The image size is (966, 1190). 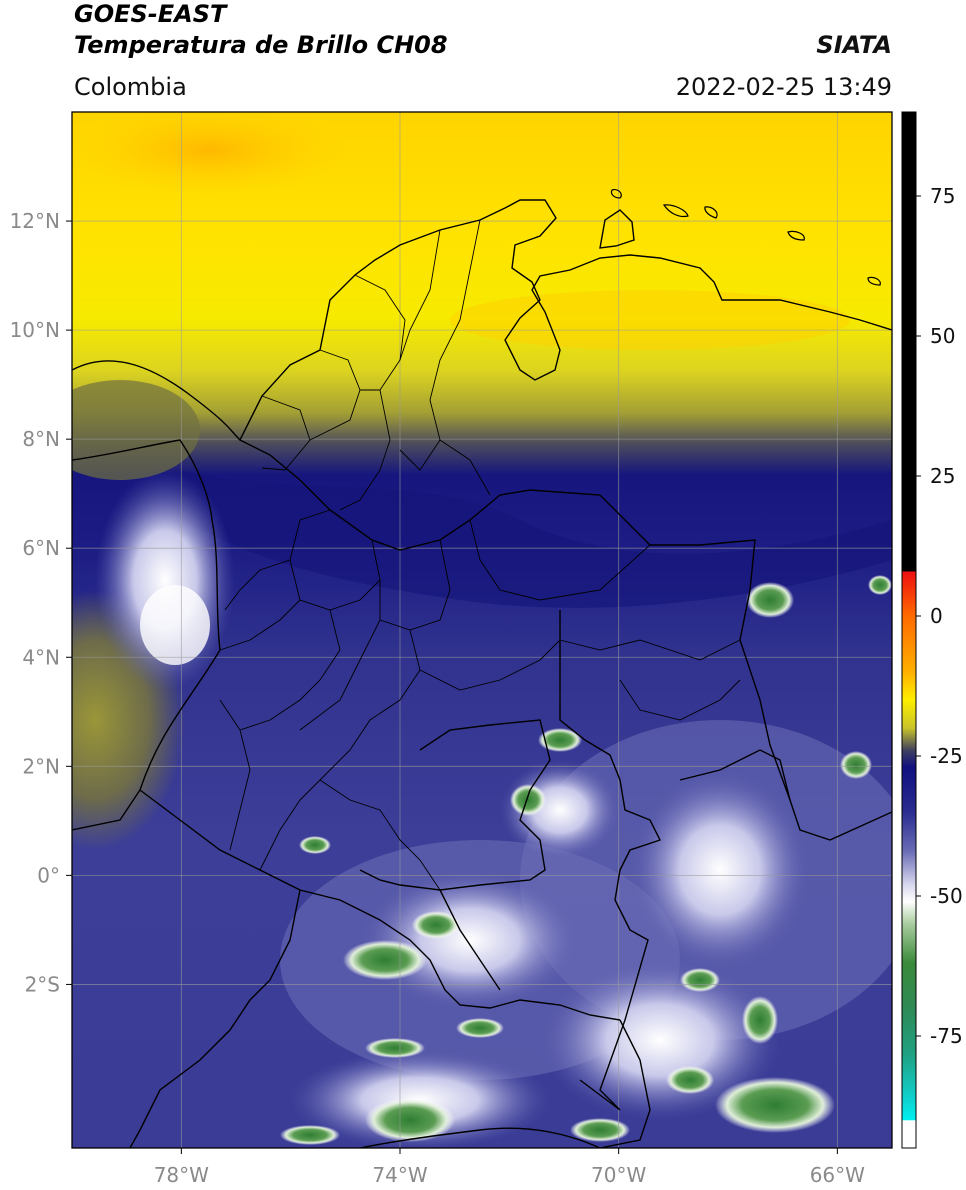 I want to click on colorbar-tick-label: 75, so click(x=942, y=196).